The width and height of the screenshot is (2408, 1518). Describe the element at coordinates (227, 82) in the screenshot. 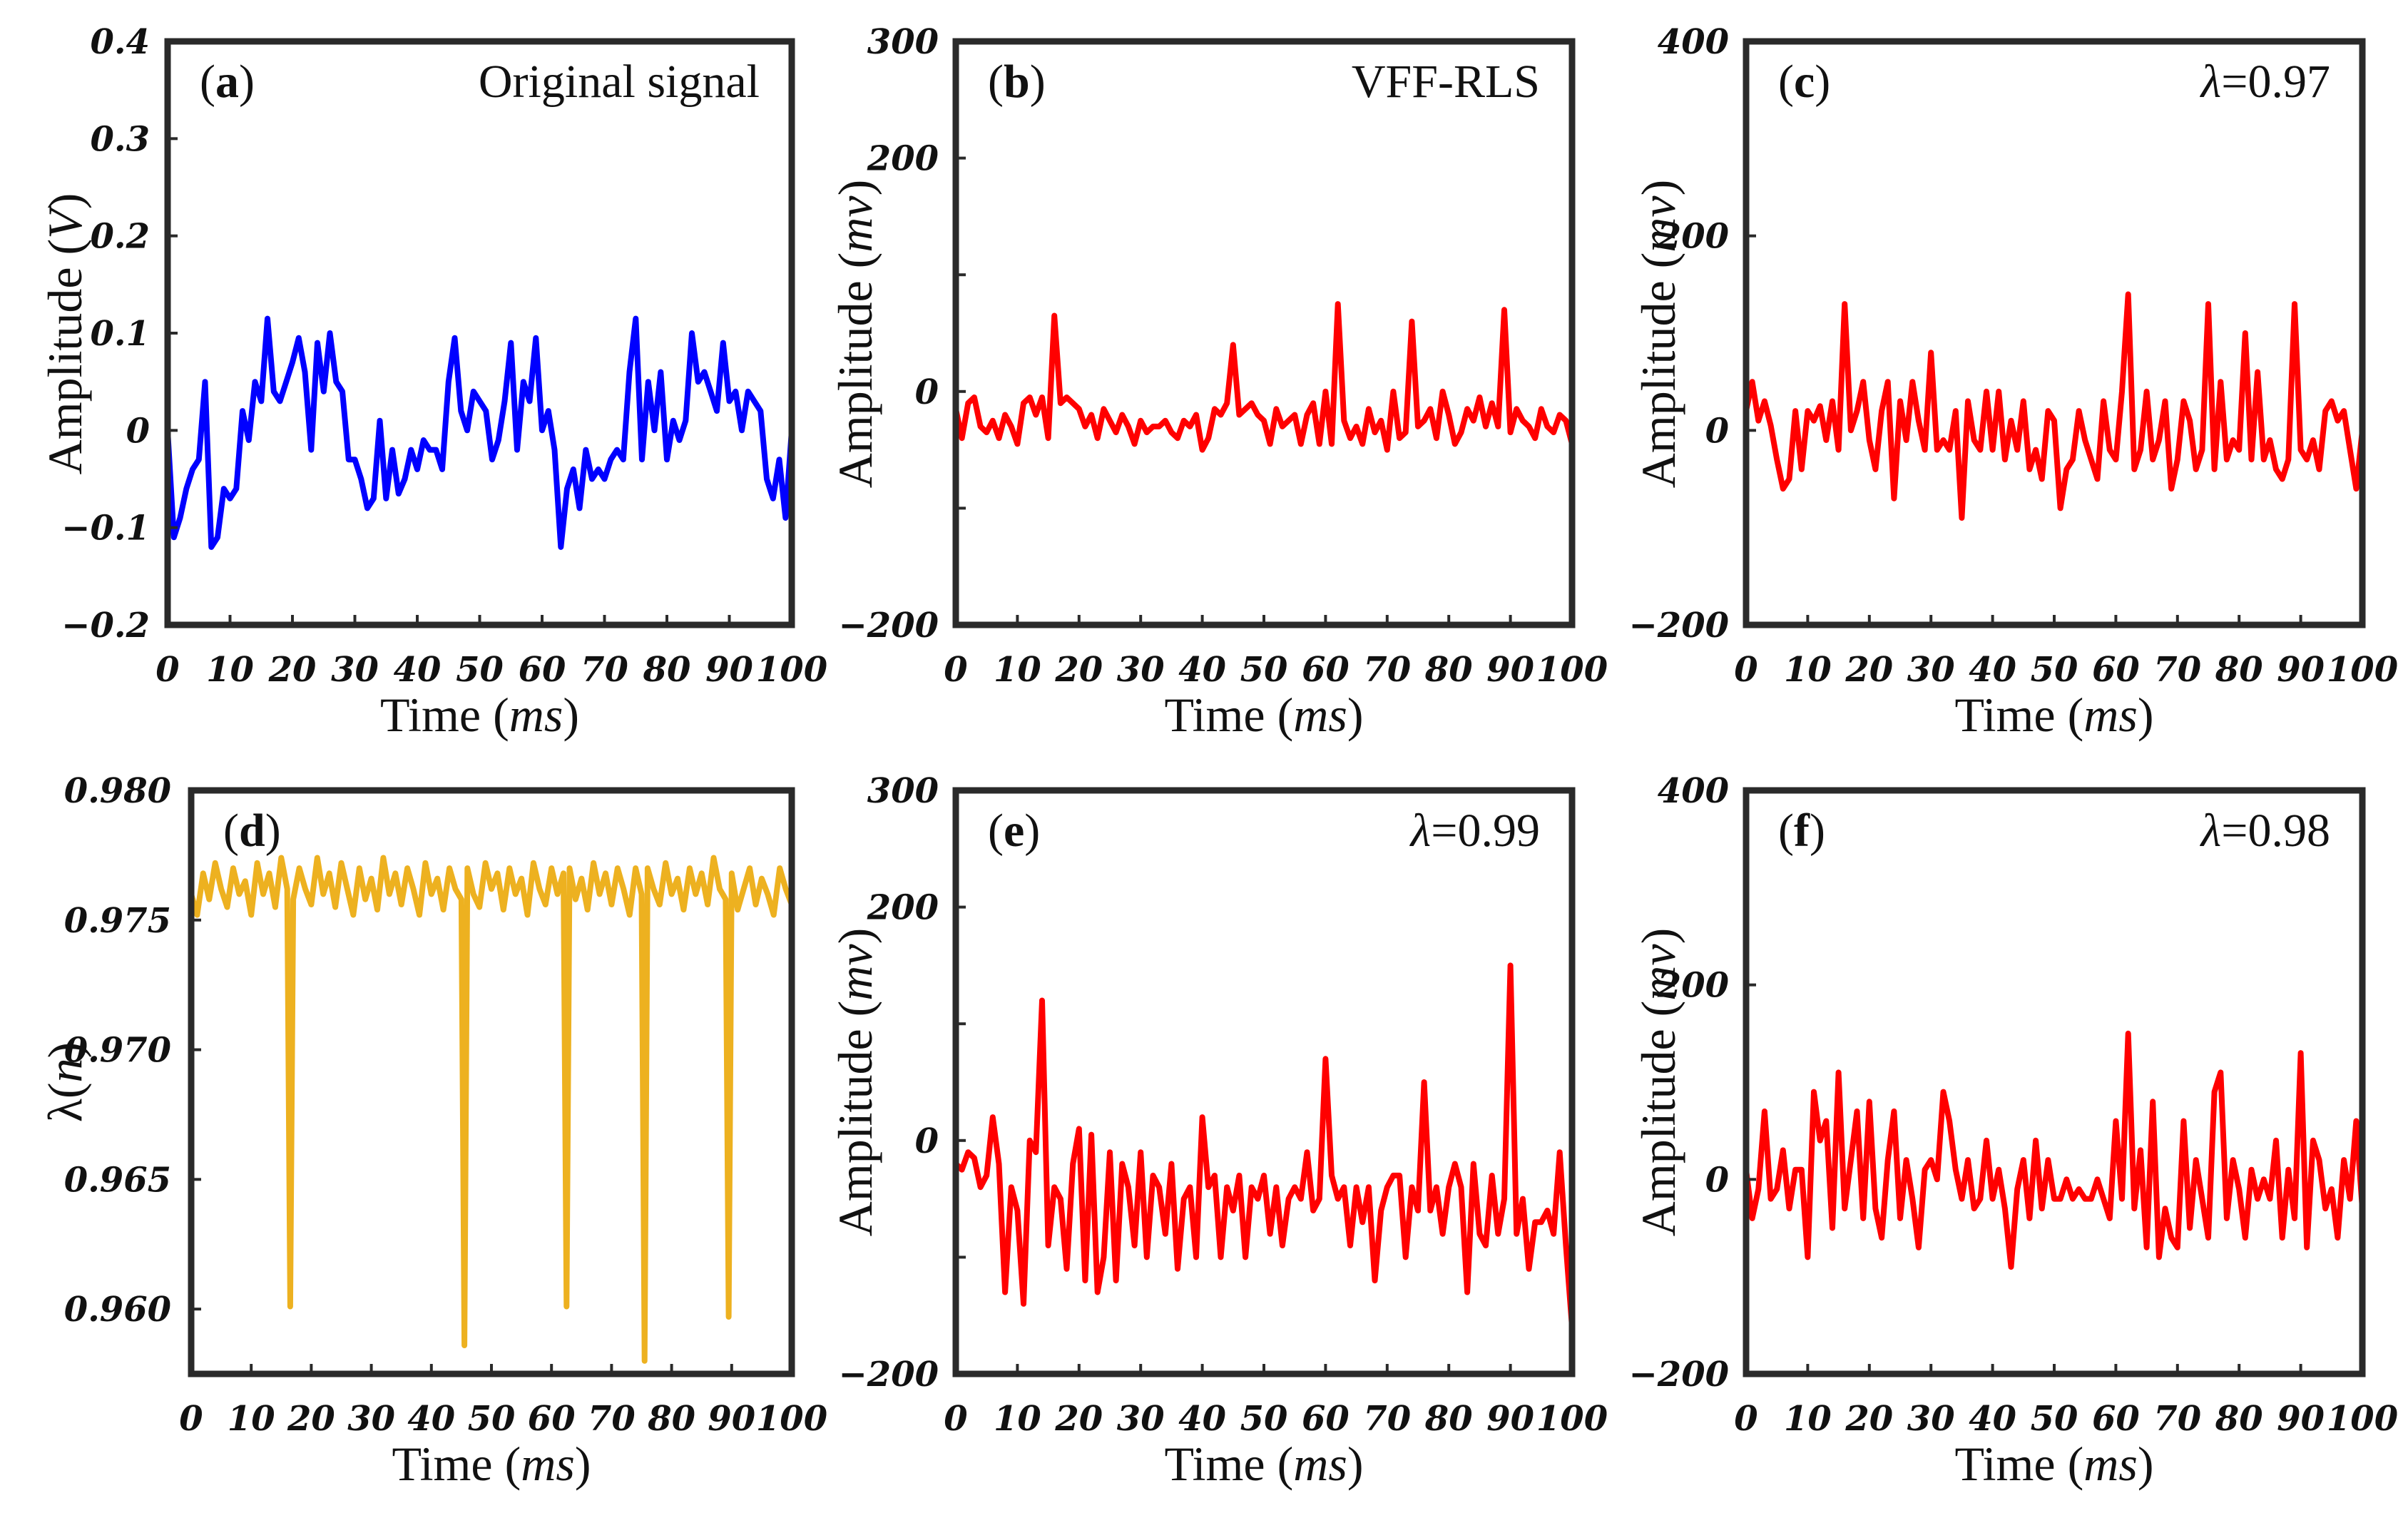

I see `panel-label: (a)` at that location.